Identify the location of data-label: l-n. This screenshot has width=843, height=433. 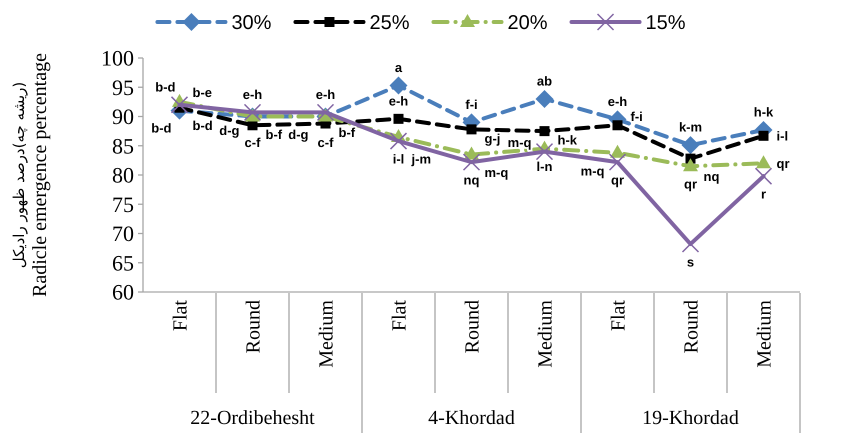
(544, 166).